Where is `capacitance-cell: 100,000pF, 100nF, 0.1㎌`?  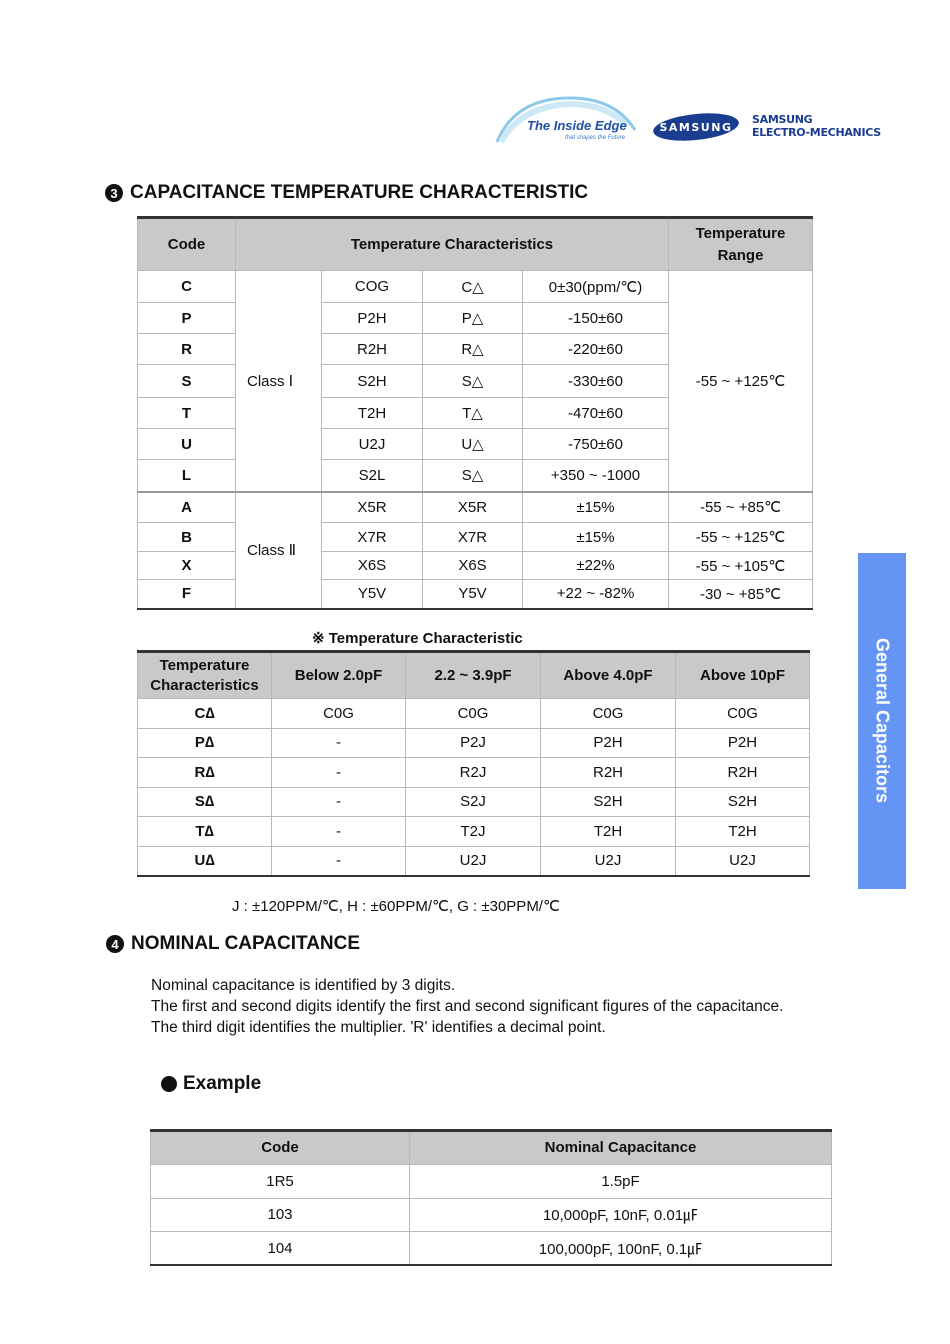
capacitance-cell: 100,000pF, 100nF, 0.1㎌ is located at coordinates (620, 1248).